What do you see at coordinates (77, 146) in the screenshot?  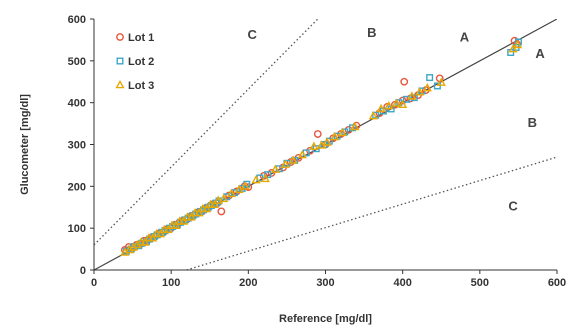 I see `y-tick-label: 300` at bounding box center [77, 146].